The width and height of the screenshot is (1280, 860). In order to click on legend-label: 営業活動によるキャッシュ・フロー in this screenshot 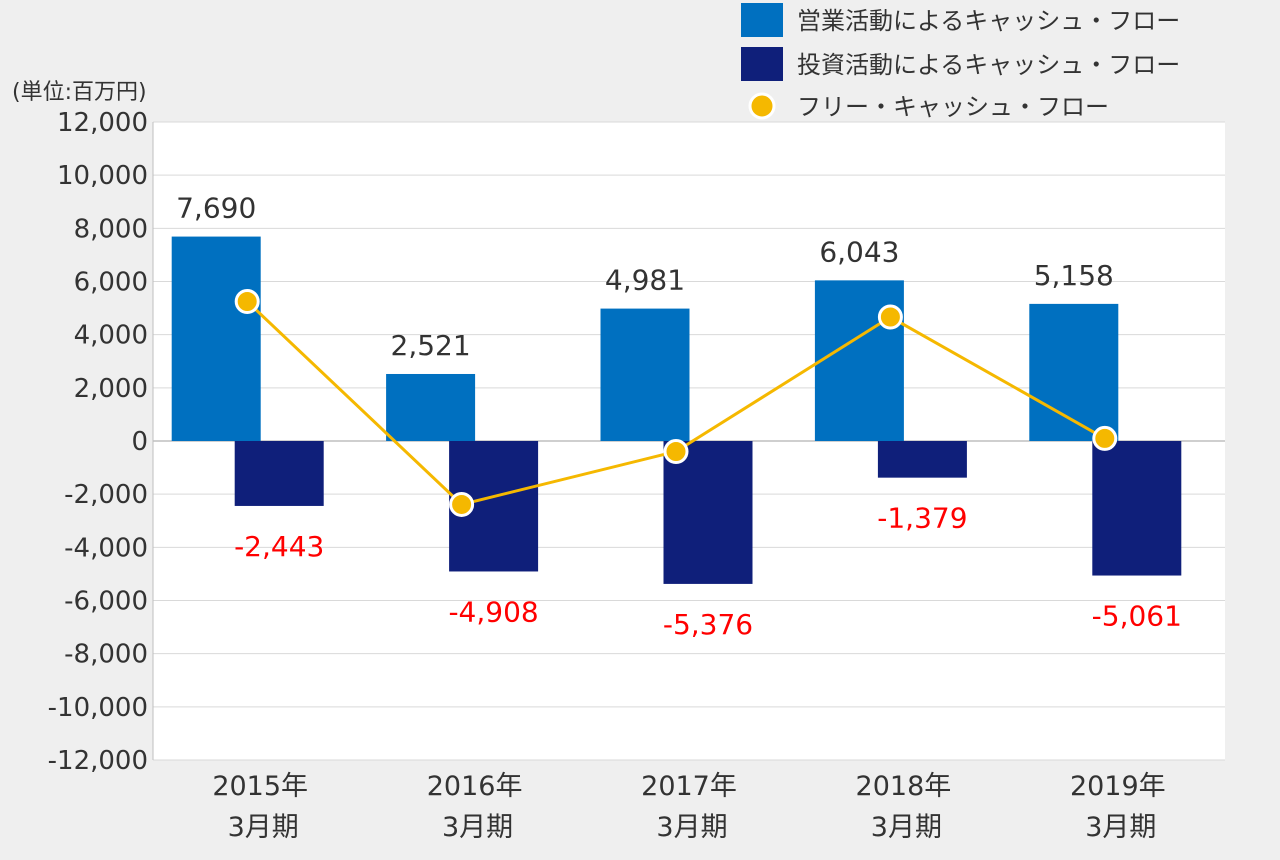, I will do `click(988, 21)`.